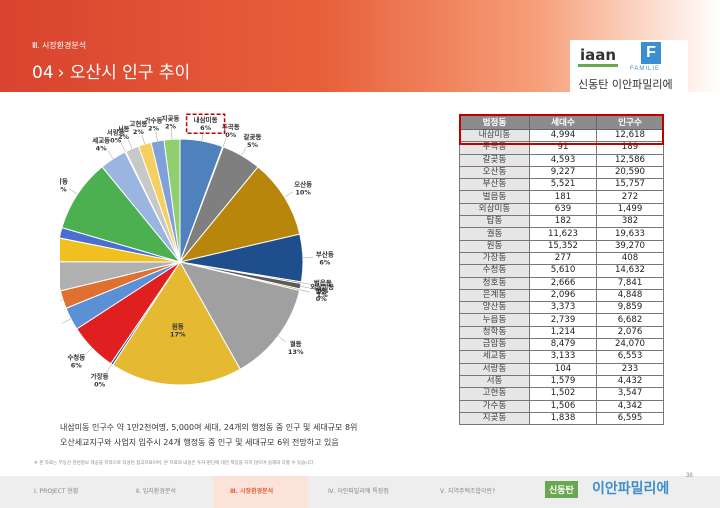  Describe the element at coordinates (494, 185) in the screenshot. I see `cell-dong: 부산동` at that location.